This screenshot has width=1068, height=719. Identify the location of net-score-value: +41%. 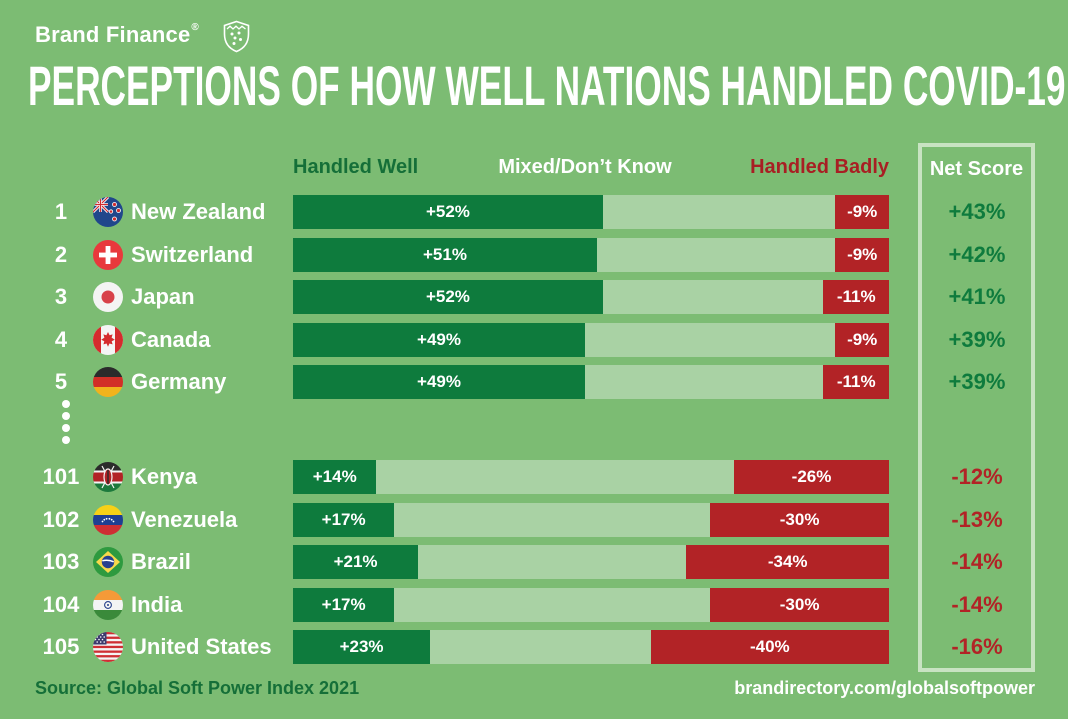
(977, 296).